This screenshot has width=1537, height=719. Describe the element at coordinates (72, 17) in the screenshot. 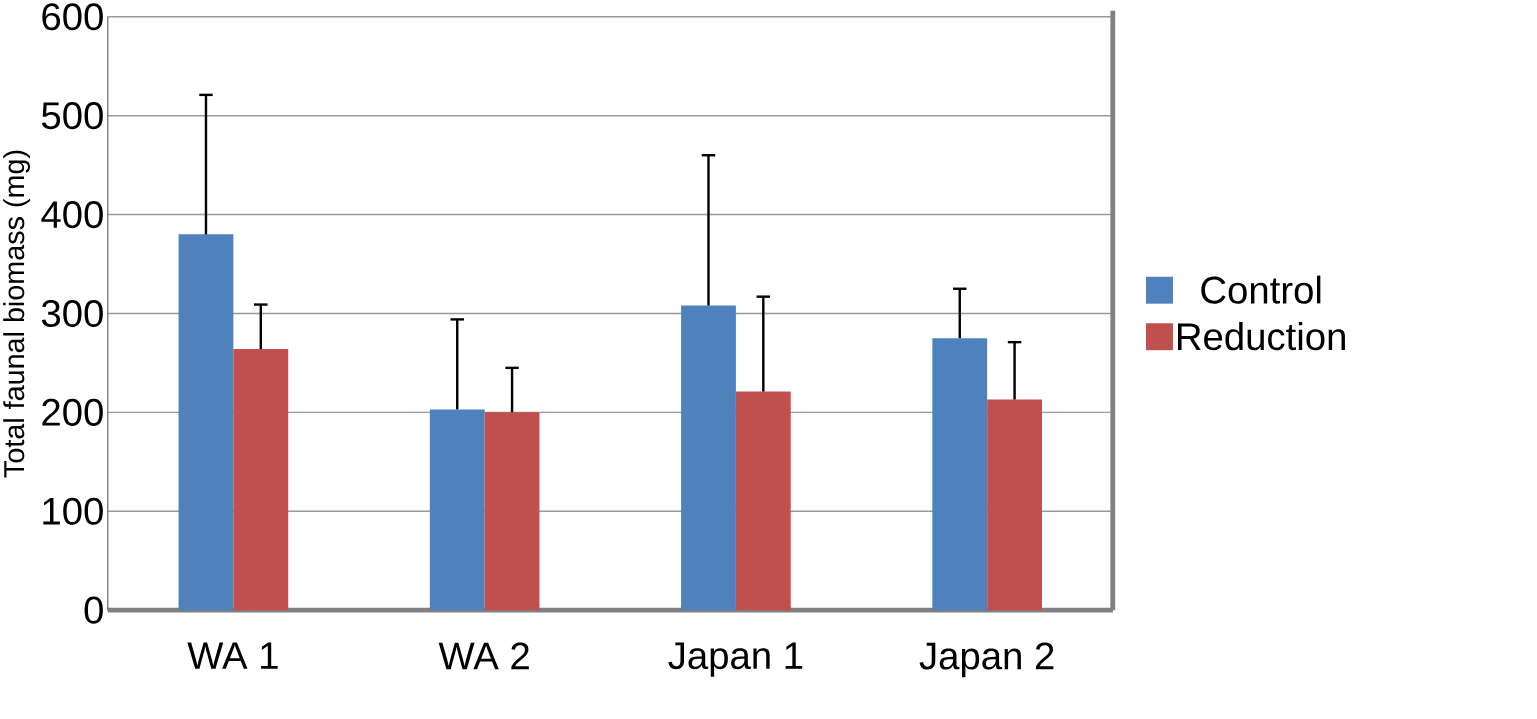

I see `y-tick-label: 600` at that location.